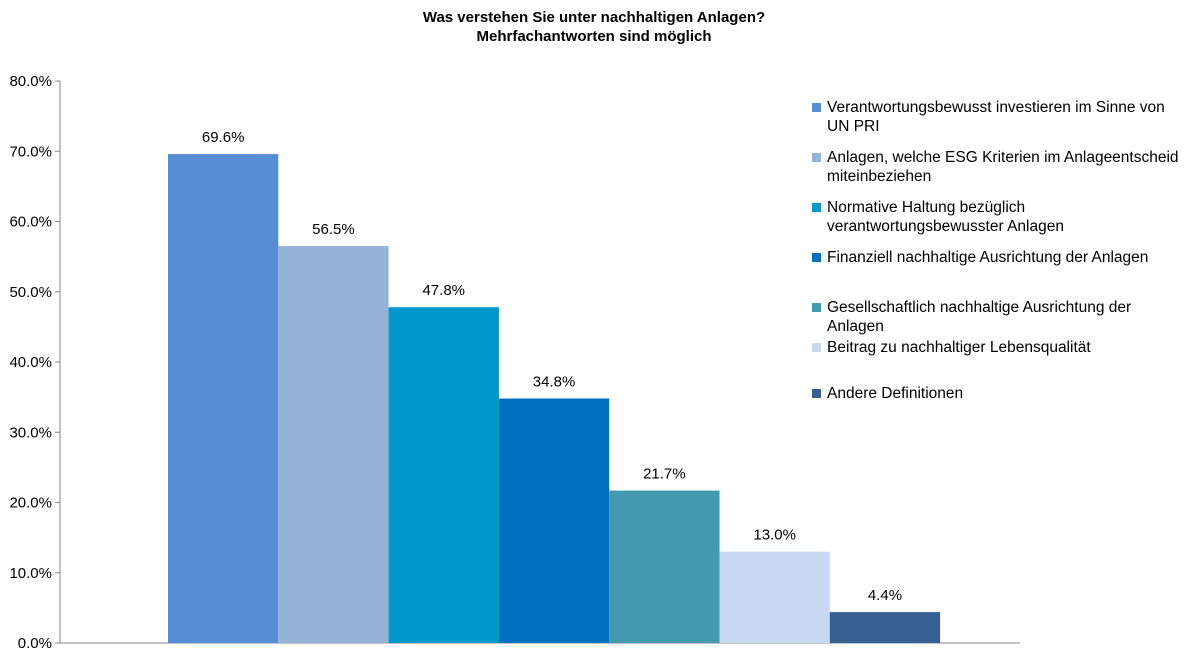 The width and height of the screenshot is (1187, 649). I want to click on data-label: 4.4%, so click(885, 595).